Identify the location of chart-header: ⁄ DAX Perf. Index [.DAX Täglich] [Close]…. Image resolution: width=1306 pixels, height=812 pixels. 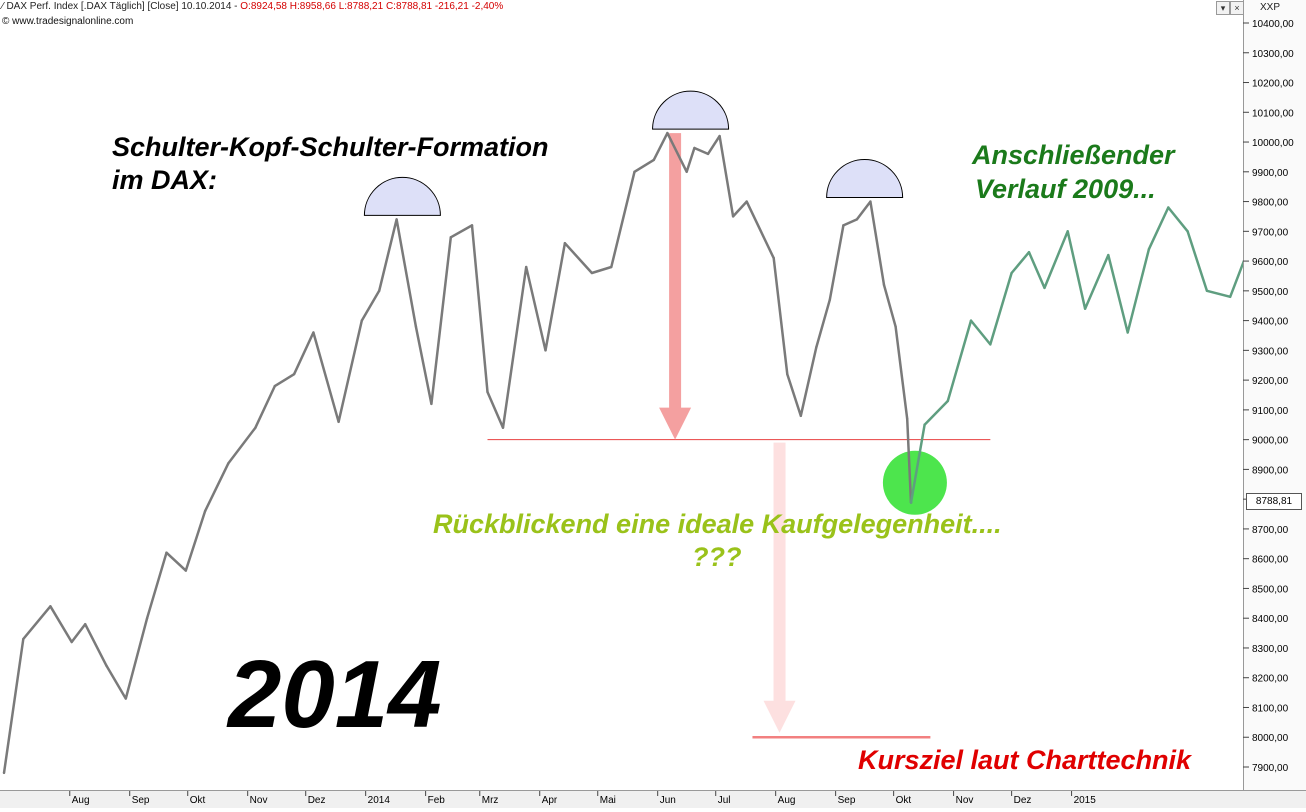
(252, 6).